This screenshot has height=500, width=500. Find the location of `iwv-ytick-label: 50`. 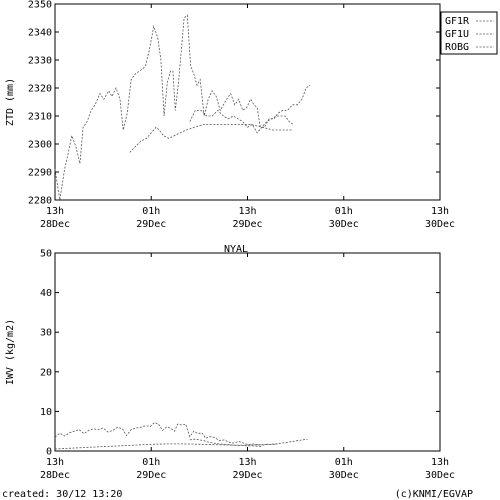

iwv-ytick-label: 50 is located at coordinates (46, 254).